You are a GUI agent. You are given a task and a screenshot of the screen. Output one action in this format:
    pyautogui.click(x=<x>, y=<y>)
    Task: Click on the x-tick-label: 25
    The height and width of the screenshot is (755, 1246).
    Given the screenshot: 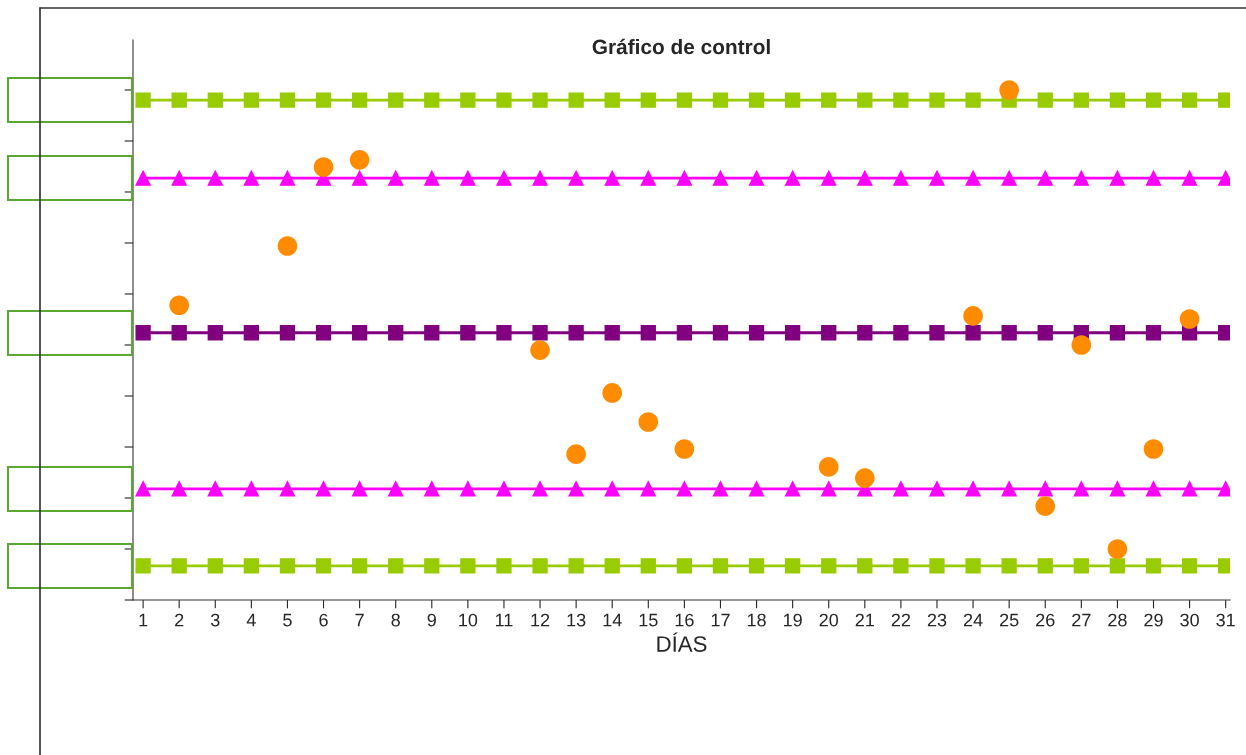 What is the action you would take?
    pyautogui.click(x=1009, y=620)
    